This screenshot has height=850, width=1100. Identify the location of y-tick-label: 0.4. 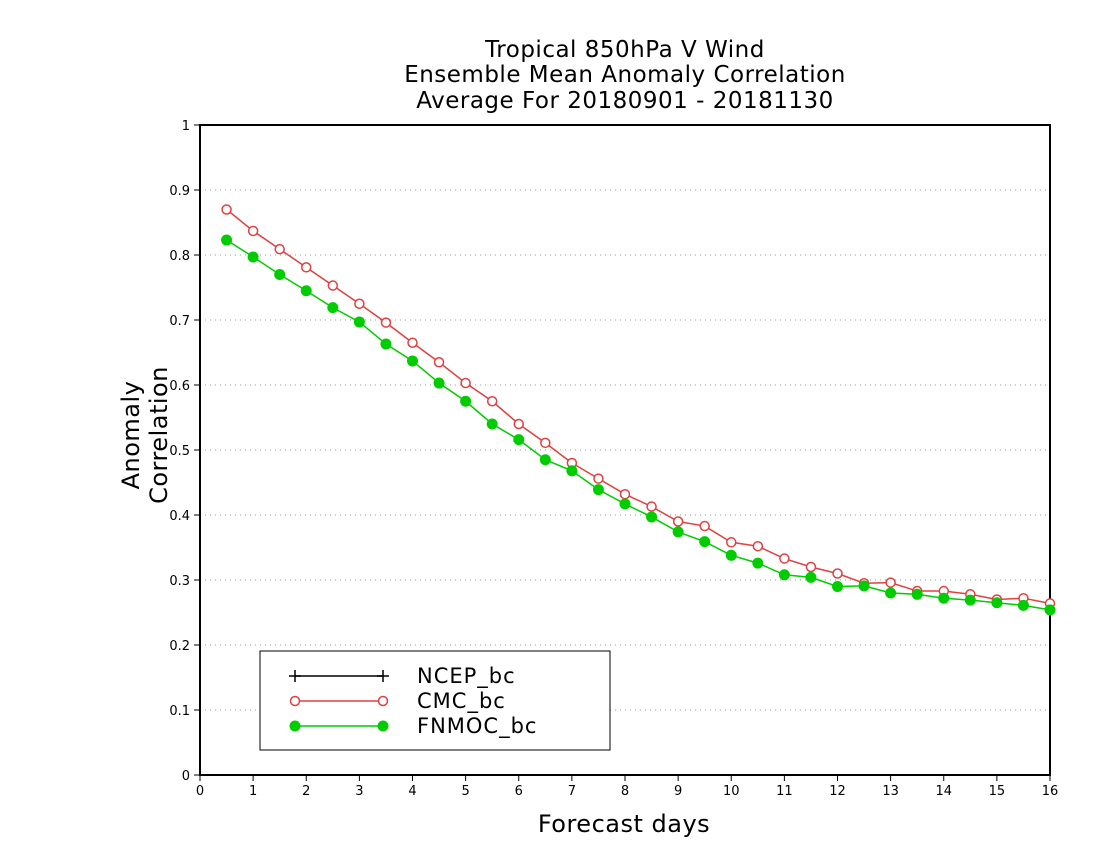
(179, 516).